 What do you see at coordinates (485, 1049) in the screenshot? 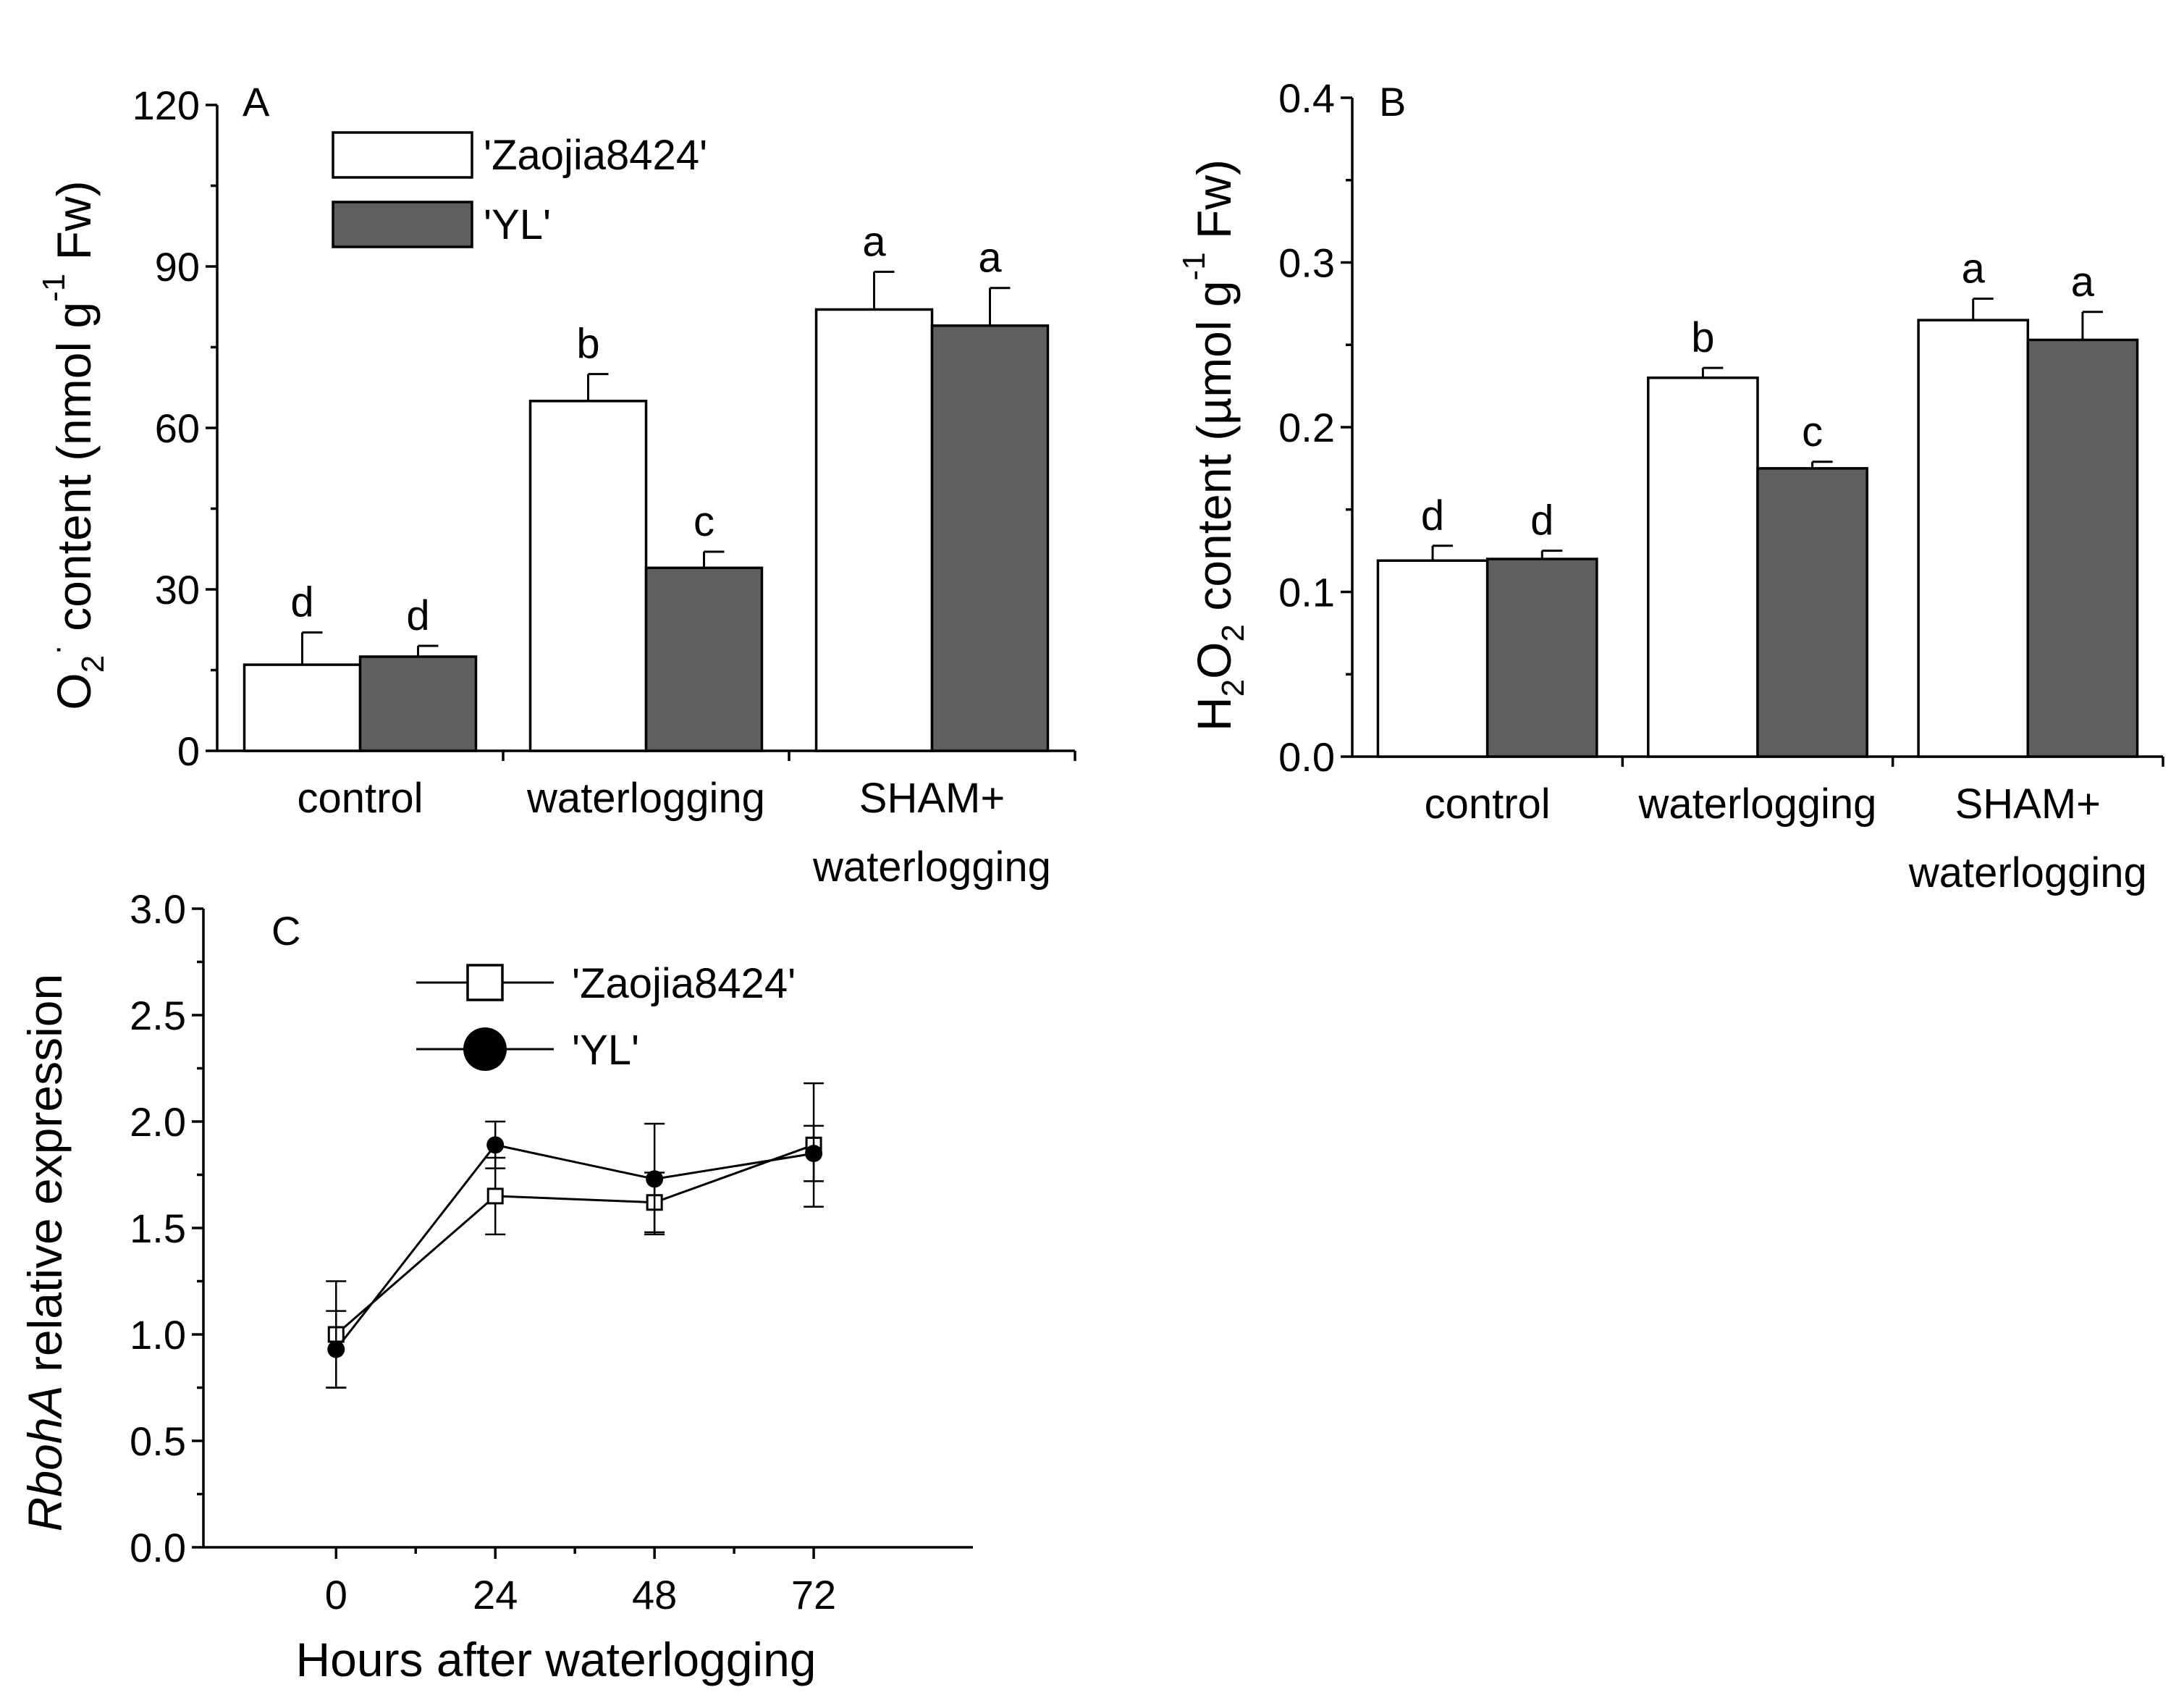
I see `panel-c-legend-marker-circle` at bounding box center [485, 1049].